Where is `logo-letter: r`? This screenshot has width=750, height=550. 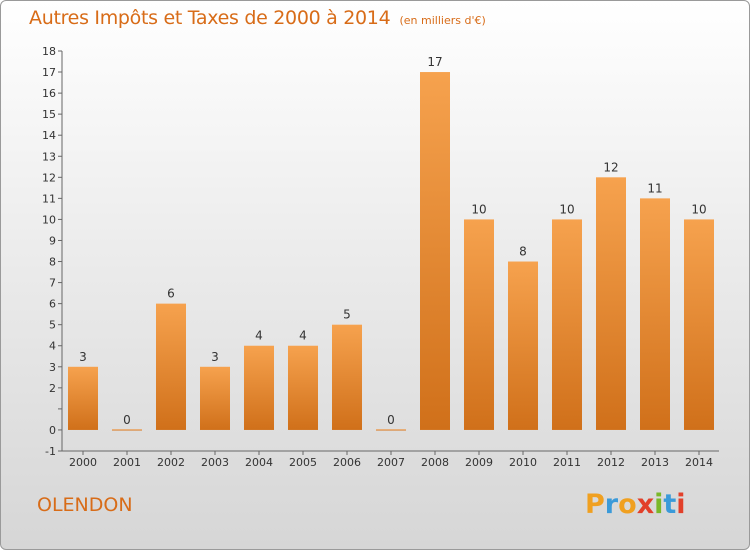
logo-letter: r is located at coordinates (611, 504).